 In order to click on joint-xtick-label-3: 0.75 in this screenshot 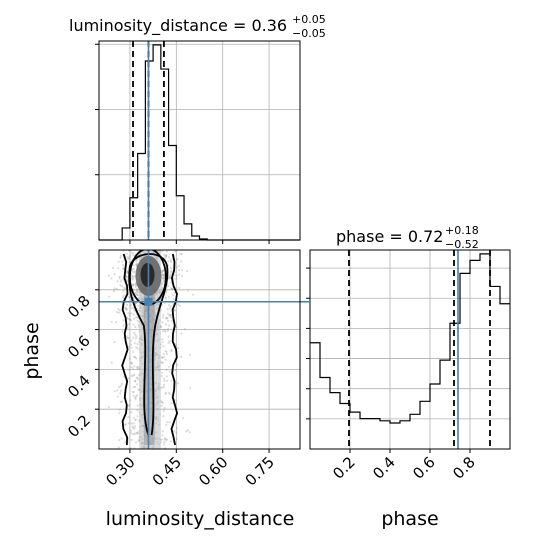, I will do `click(260, 471)`.